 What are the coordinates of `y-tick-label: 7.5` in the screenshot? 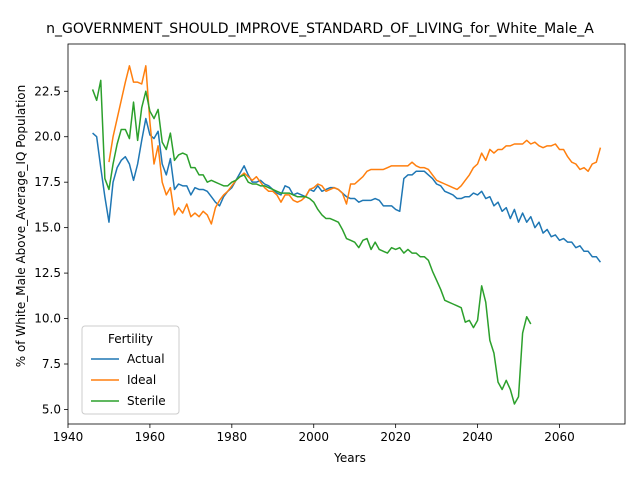 It's located at (51, 364).